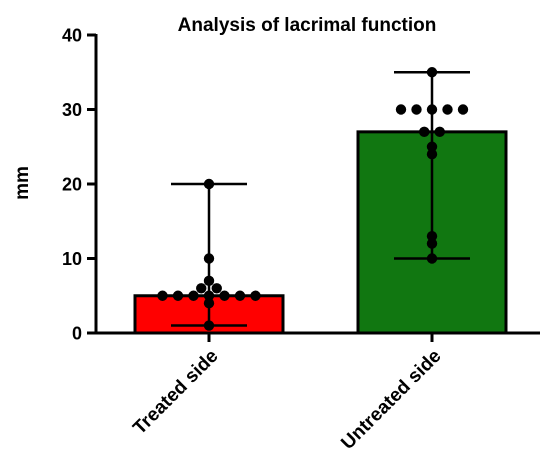  I want to click on y-tick-label: 20, so click(72, 185).